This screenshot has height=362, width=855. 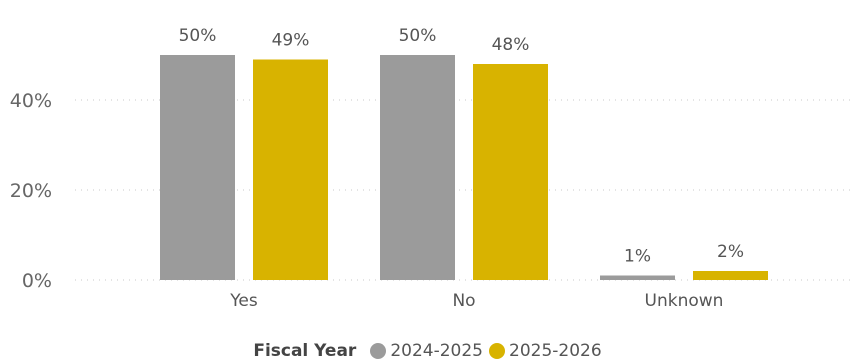 What do you see at coordinates (417, 167) in the screenshot?
I see `bar-no-2024-2025` at bounding box center [417, 167].